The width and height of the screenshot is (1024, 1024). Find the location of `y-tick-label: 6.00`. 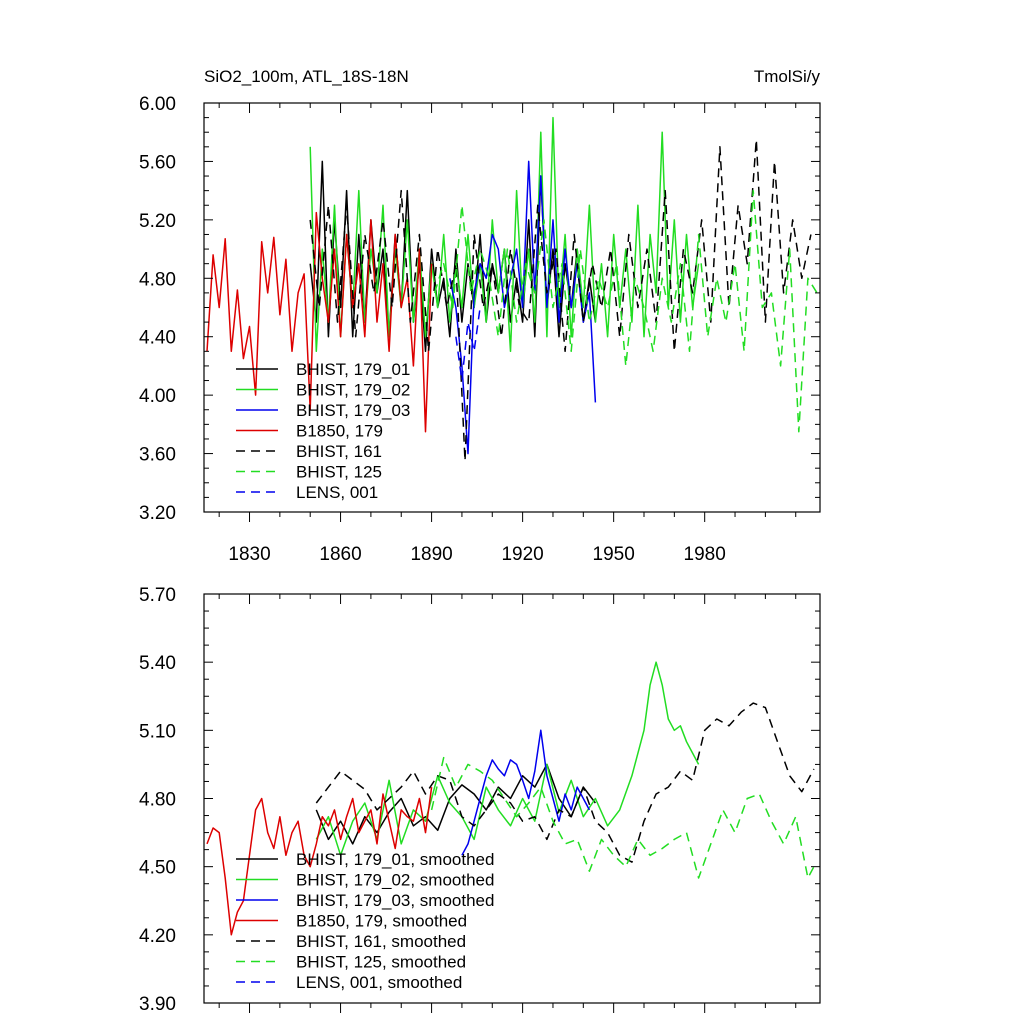

y-tick-label: 6.00 is located at coordinates (157, 104).